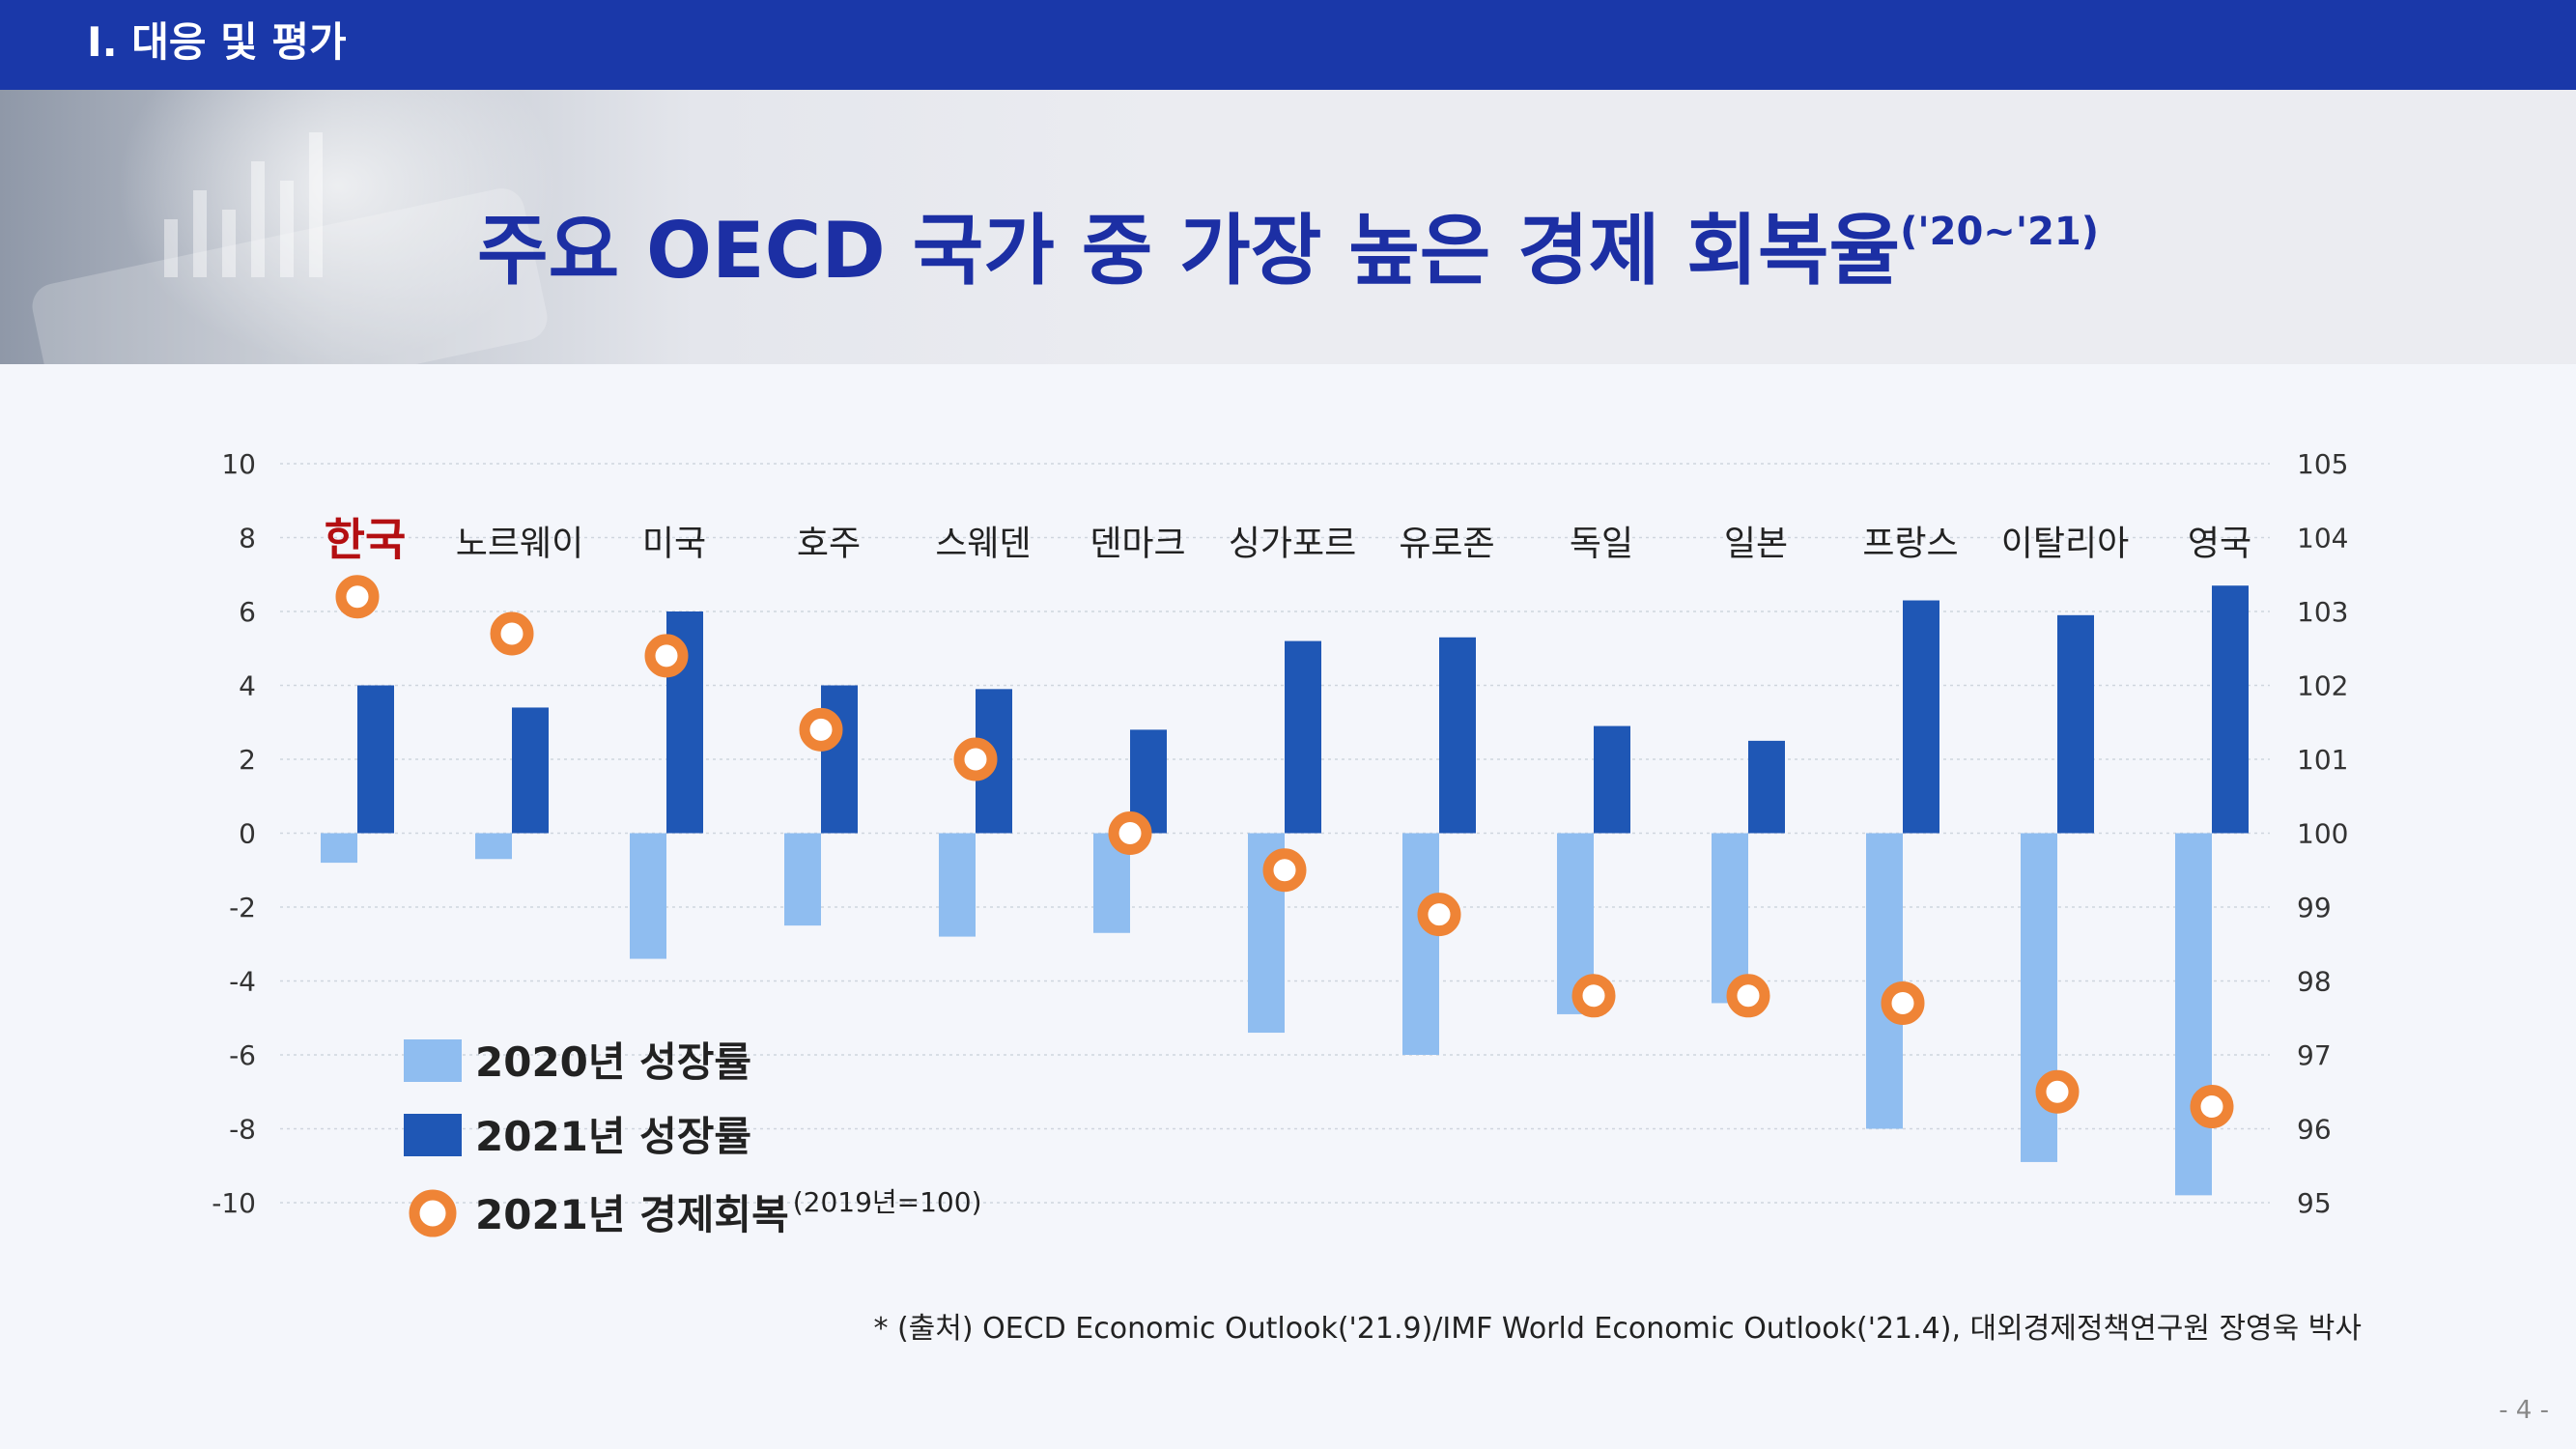  I want to click on banner-glow, so click(338, 227).